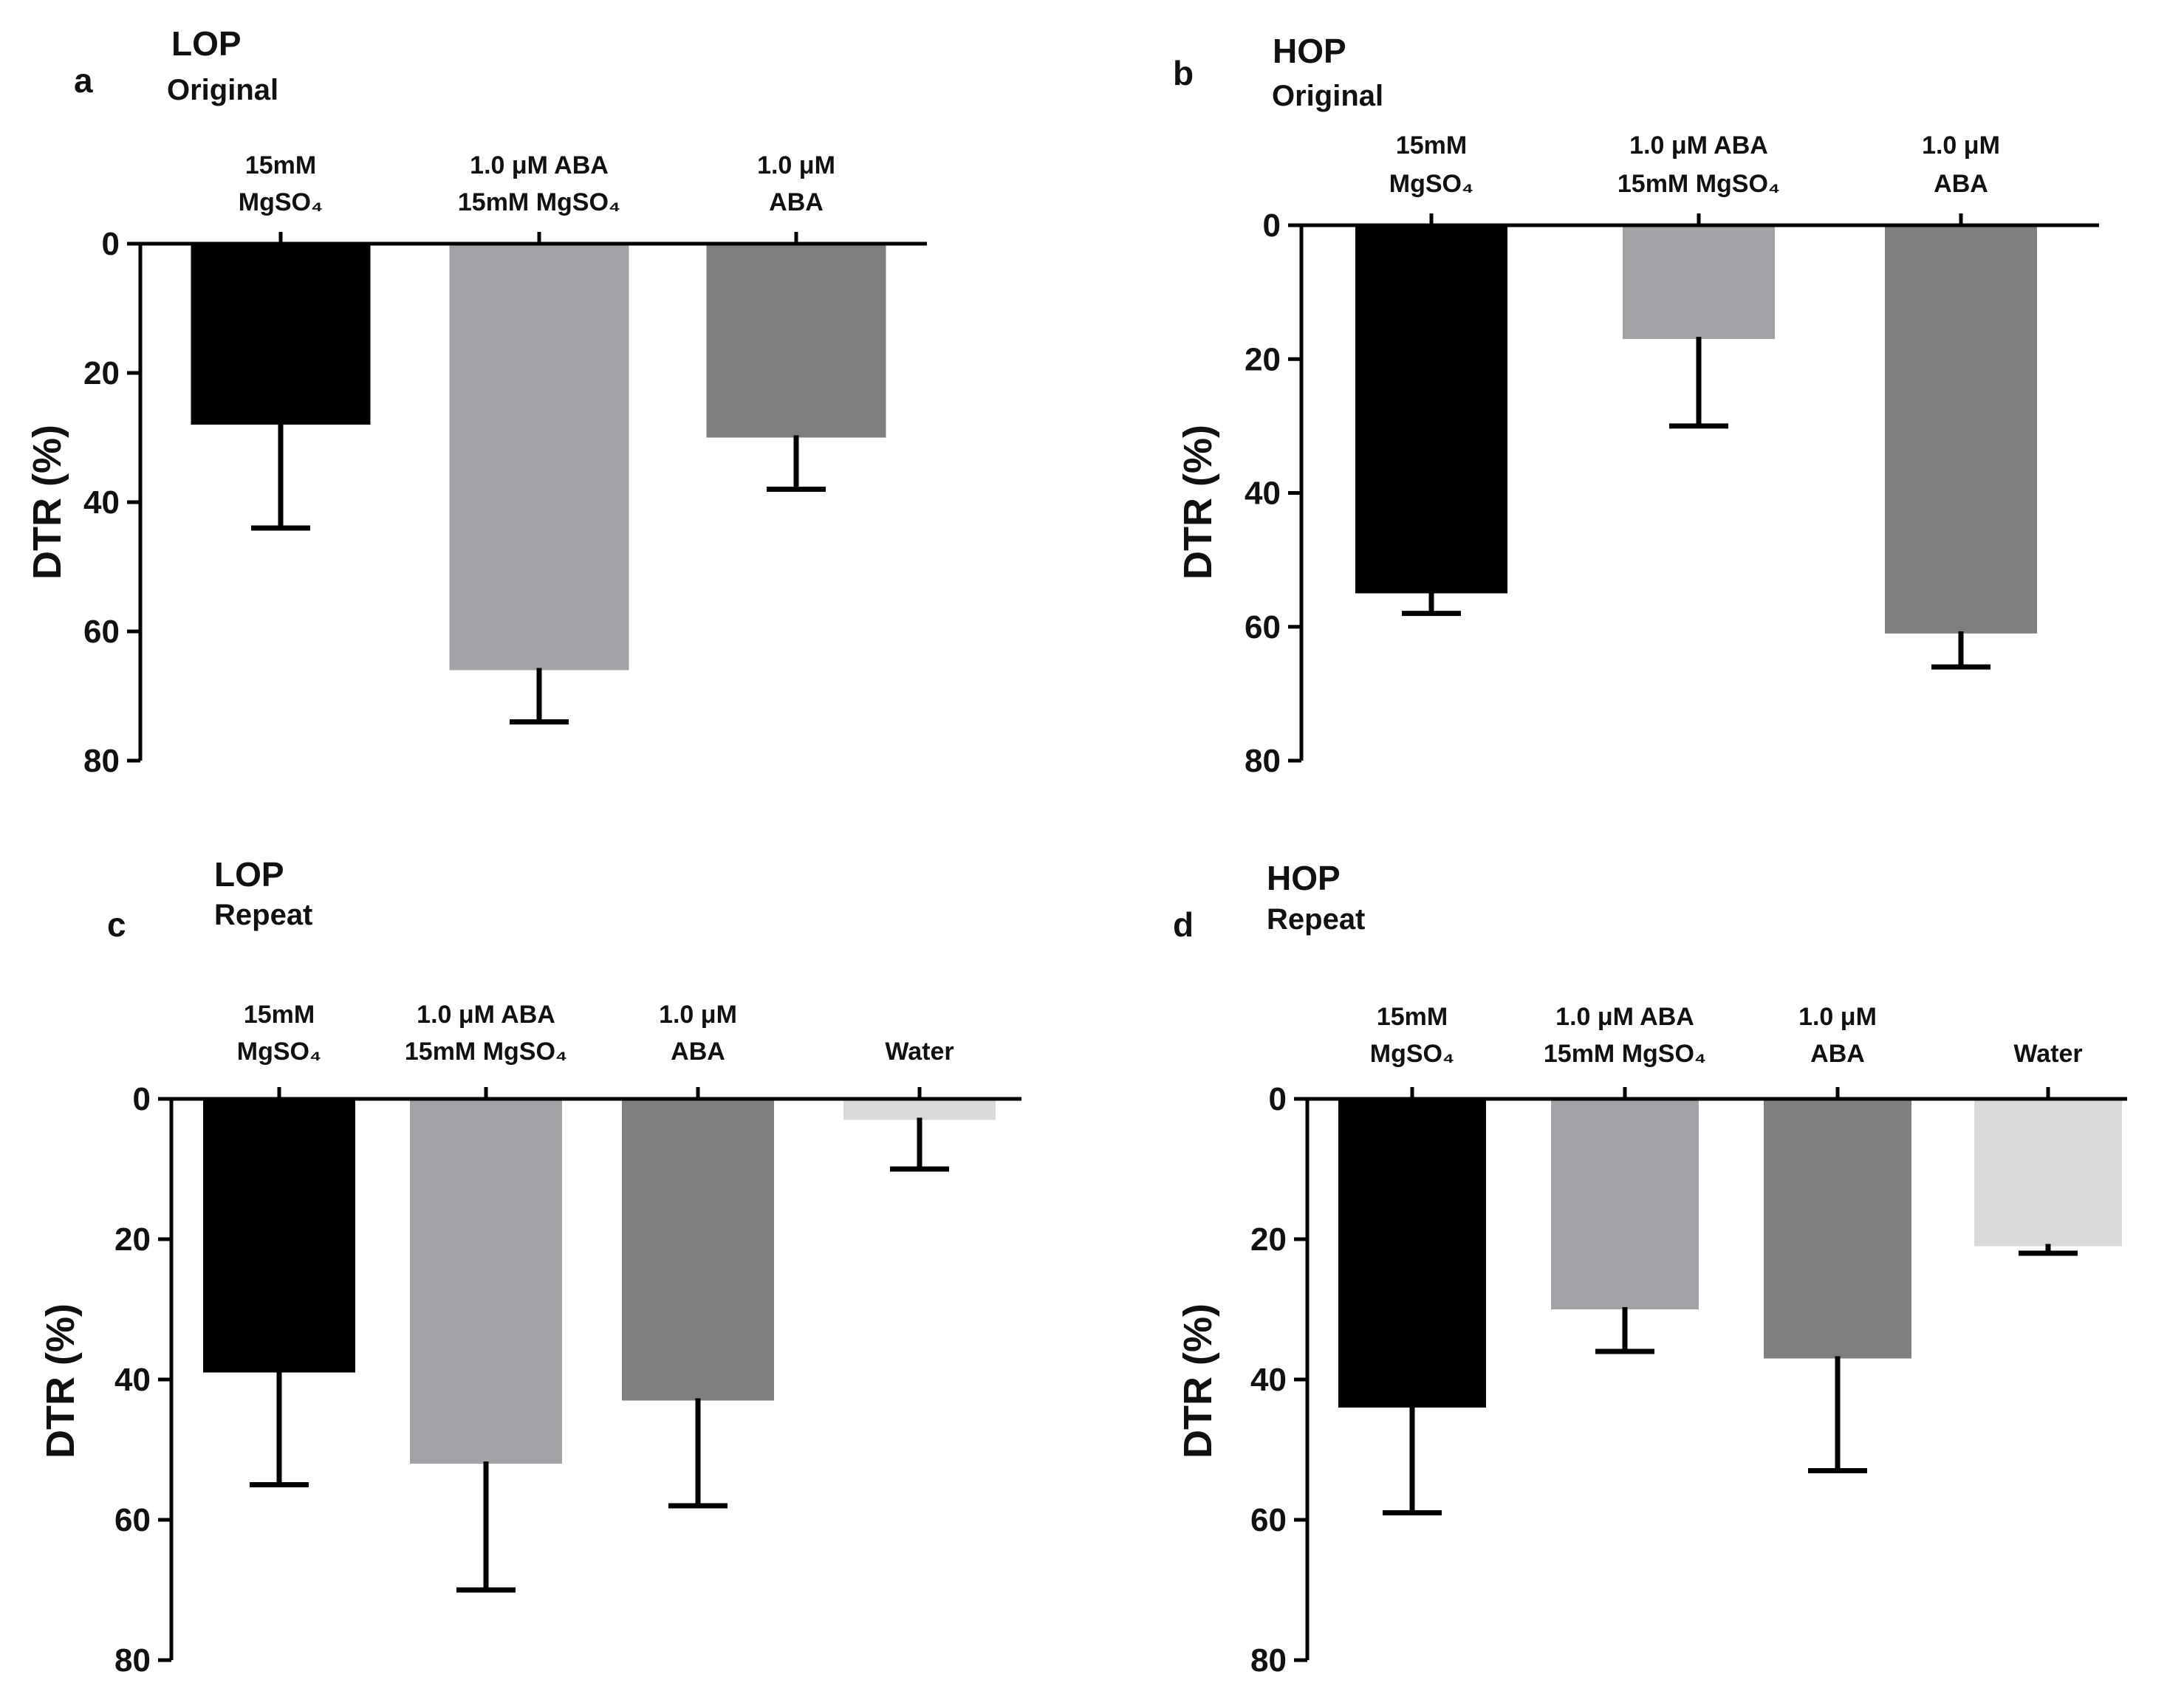 The image size is (2184, 1700). What do you see at coordinates (1183, 73) in the screenshot?
I see `panel-letter: b` at bounding box center [1183, 73].